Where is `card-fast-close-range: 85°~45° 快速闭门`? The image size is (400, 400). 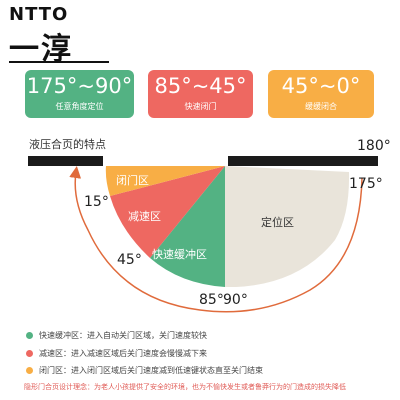
card-fast-close-range: 85°~45° 快速闭门 is located at coordinates (200, 94).